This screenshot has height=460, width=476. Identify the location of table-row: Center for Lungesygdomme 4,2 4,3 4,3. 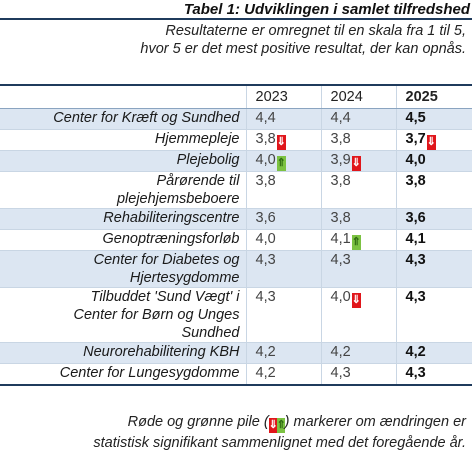
(236, 374).